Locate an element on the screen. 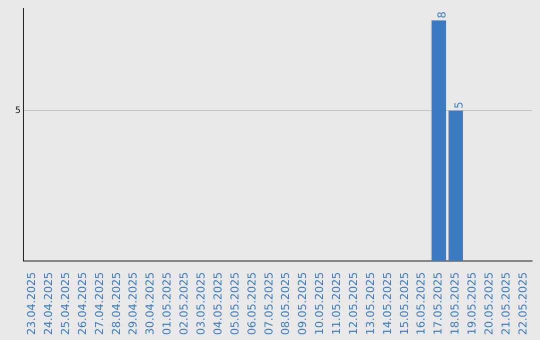 The image size is (540, 340). x-tick-label: 08.05.2025 is located at coordinates (285, 304).